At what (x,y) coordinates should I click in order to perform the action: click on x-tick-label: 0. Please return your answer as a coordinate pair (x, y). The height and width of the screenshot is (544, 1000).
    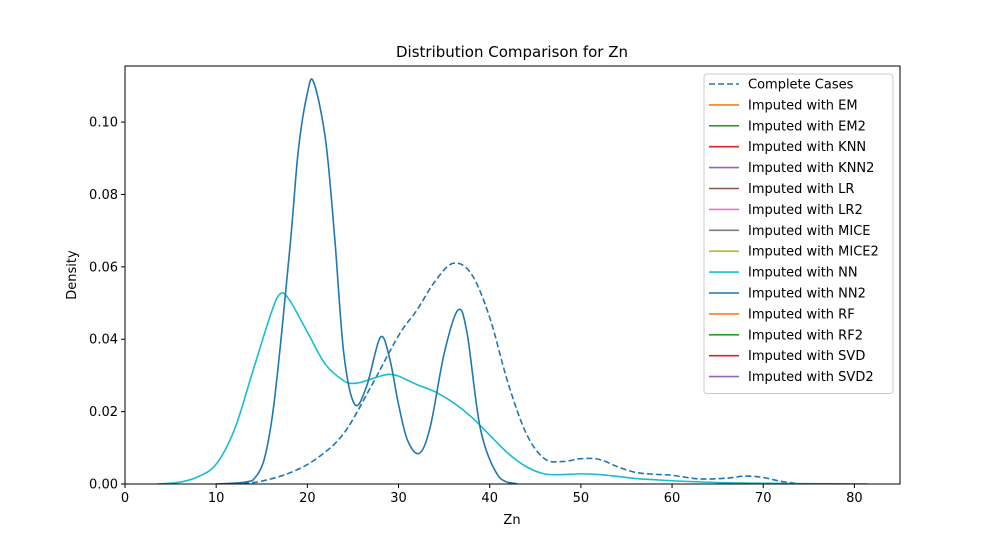
    Looking at the image, I should click on (125, 498).